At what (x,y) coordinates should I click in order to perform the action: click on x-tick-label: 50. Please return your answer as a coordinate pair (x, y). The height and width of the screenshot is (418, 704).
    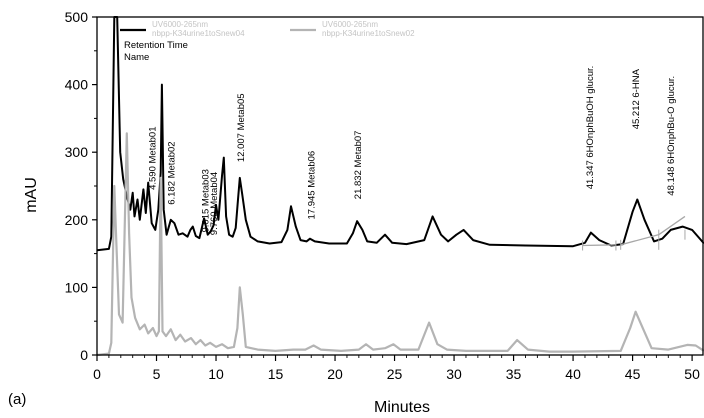
    Looking at the image, I should click on (692, 374).